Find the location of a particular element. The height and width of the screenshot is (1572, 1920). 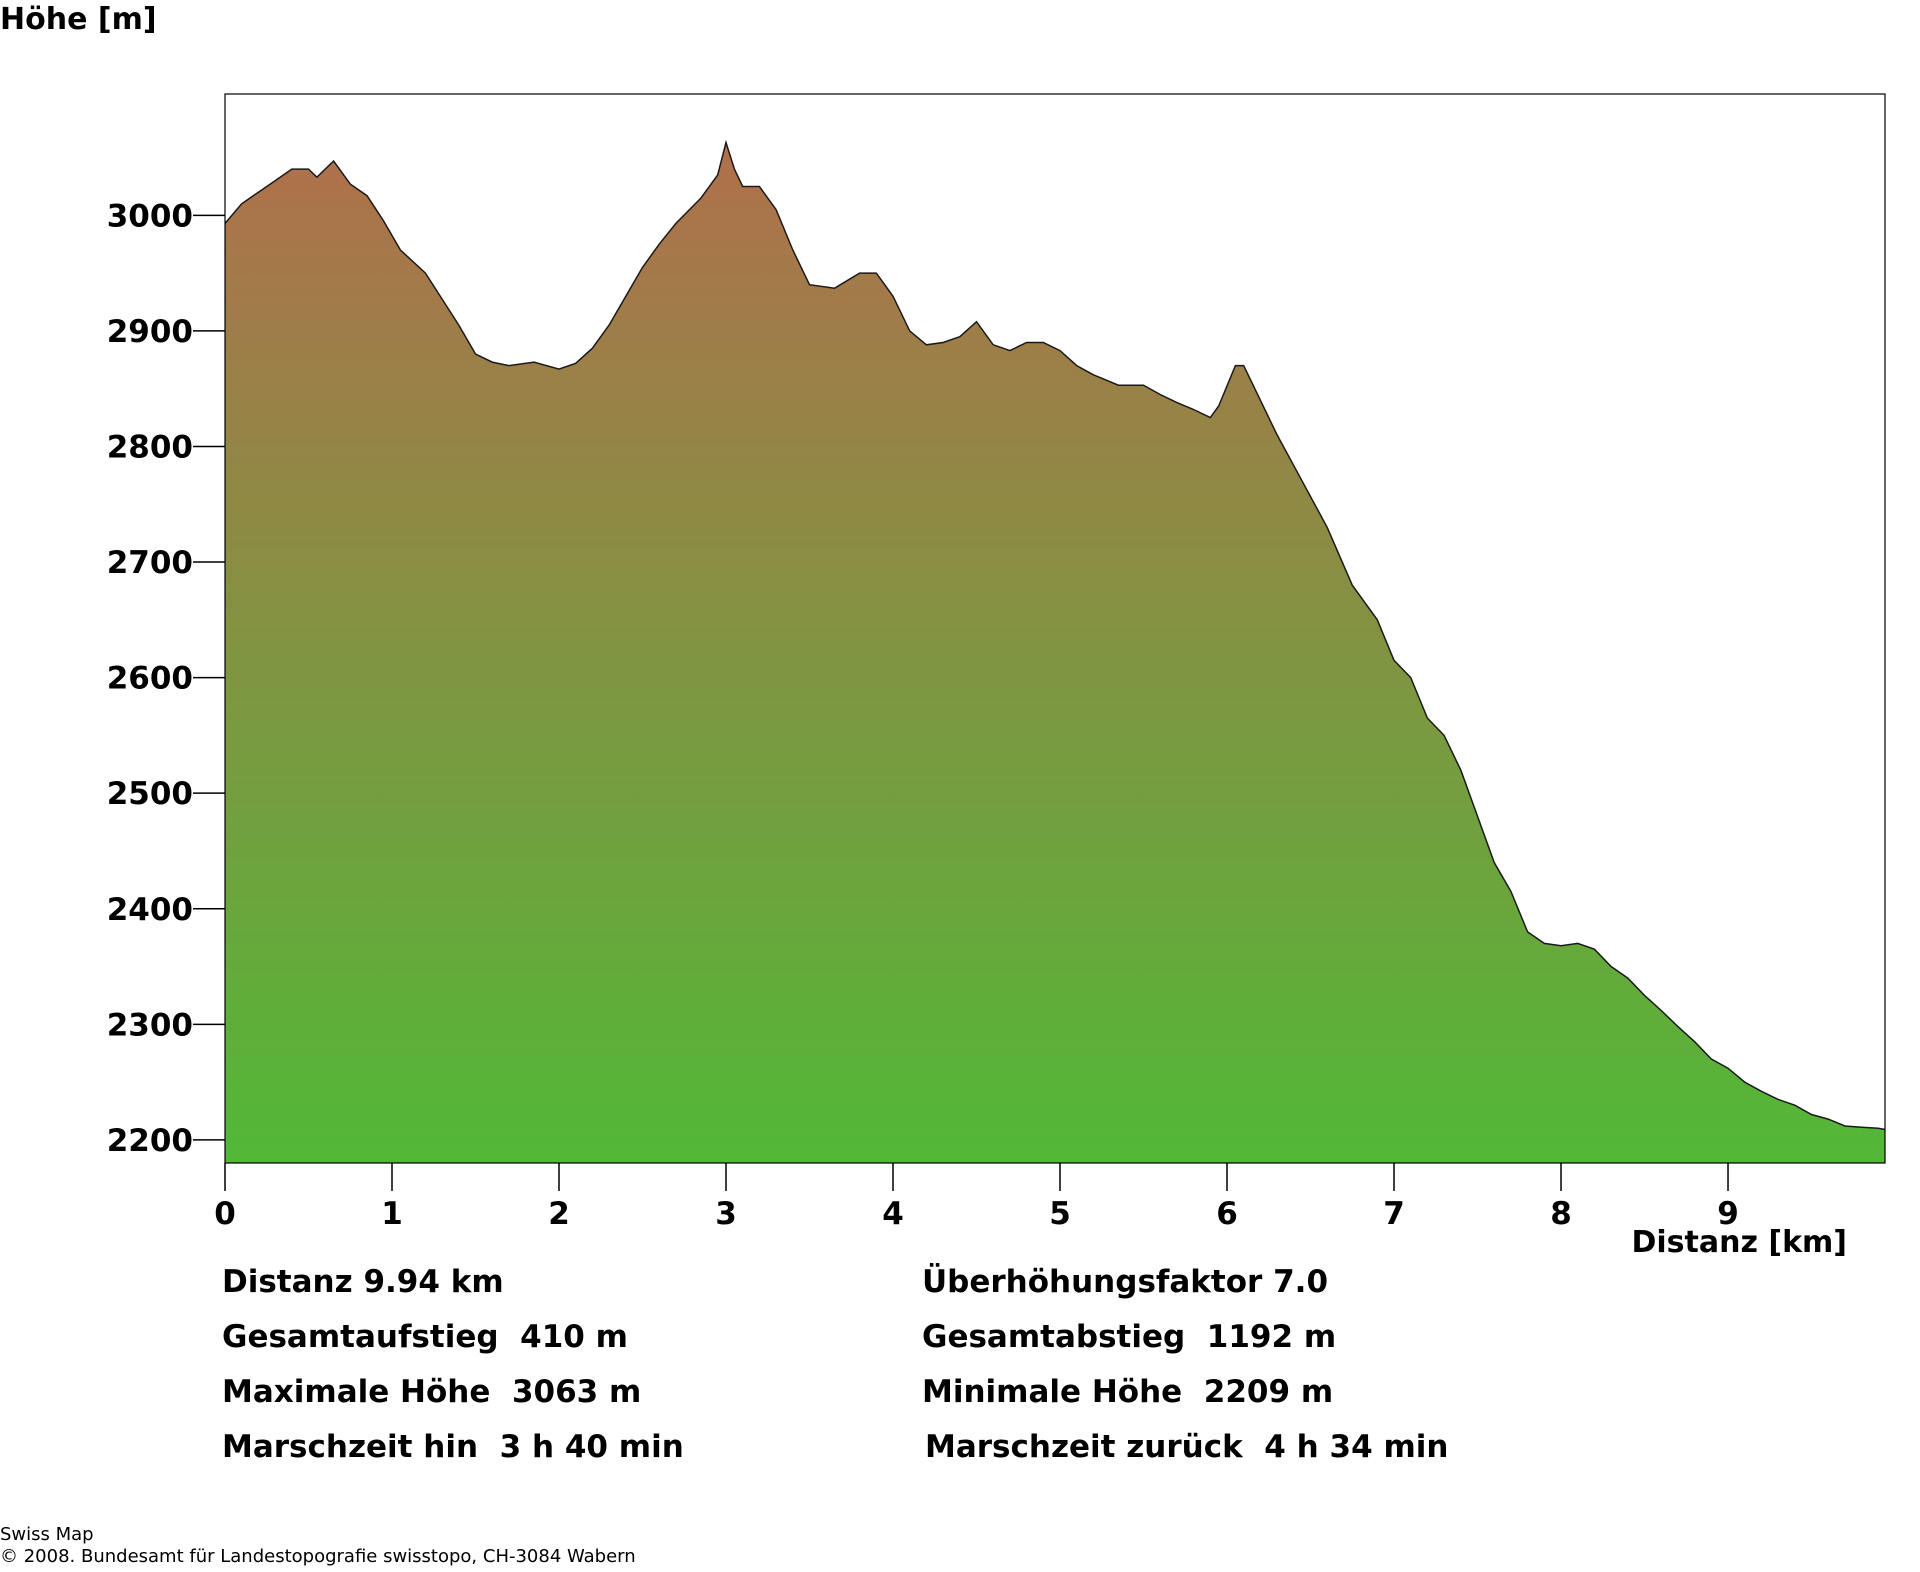

stat-walking-time-outbound: Marschzeit hin 3 h 40 min is located at coordinates (453, 1447).